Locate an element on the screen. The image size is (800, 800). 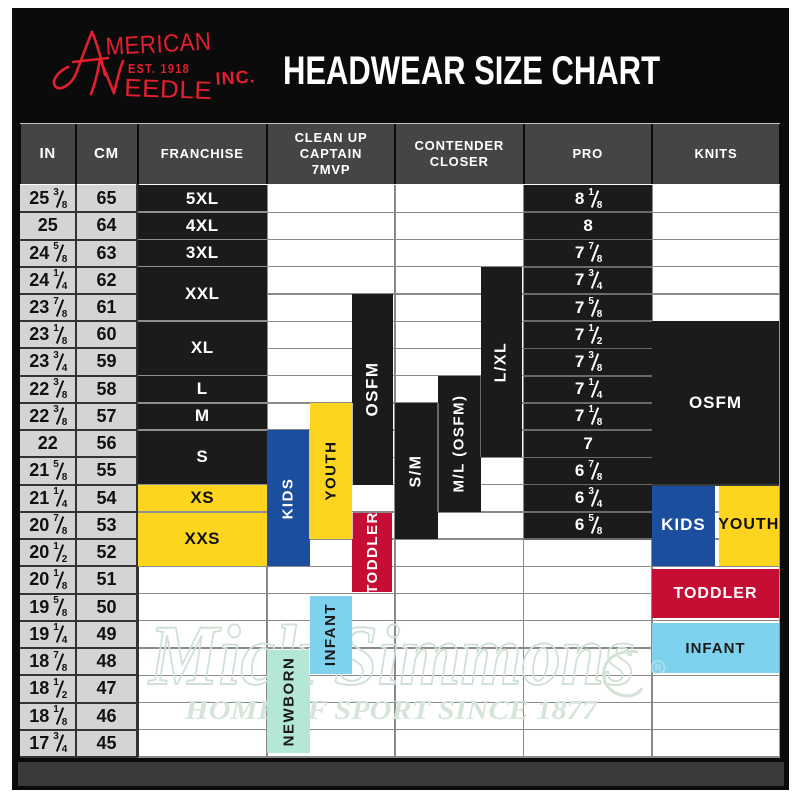
svg-text: EEDLE is located at coordinates (168, 89).